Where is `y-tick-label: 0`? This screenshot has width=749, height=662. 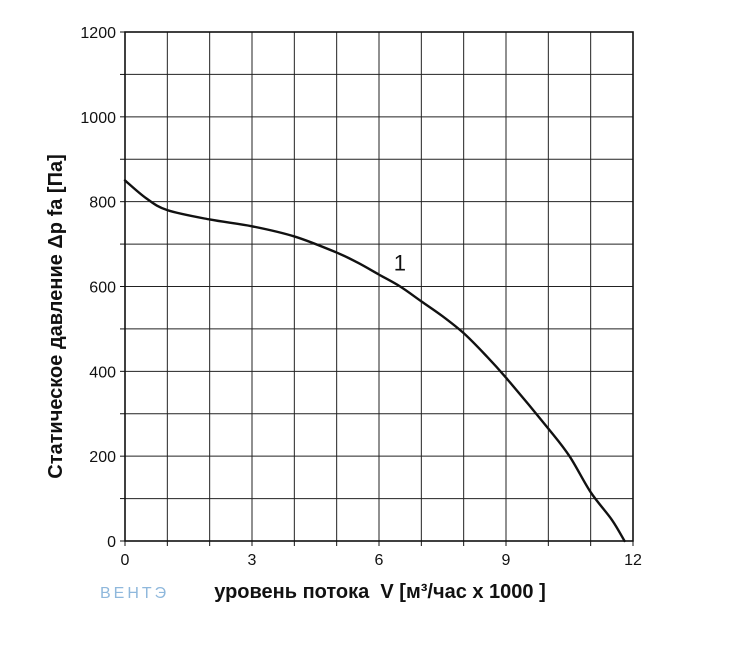 y-tick-label: 0 is located at coordinates (111, 542).